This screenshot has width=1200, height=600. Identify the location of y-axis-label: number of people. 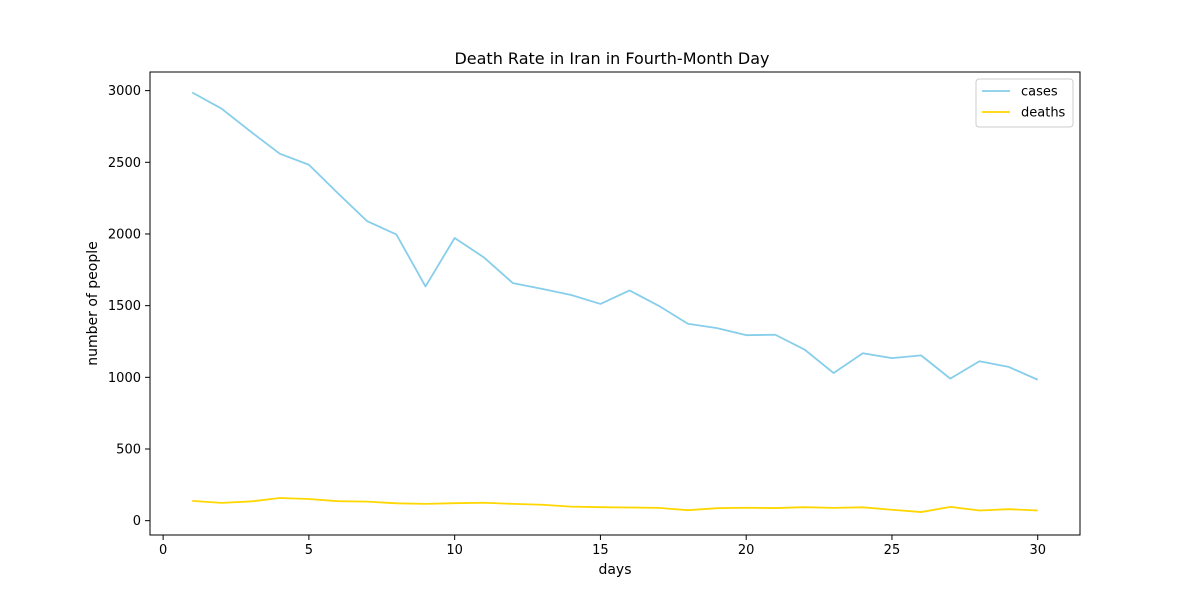
(93, 303).